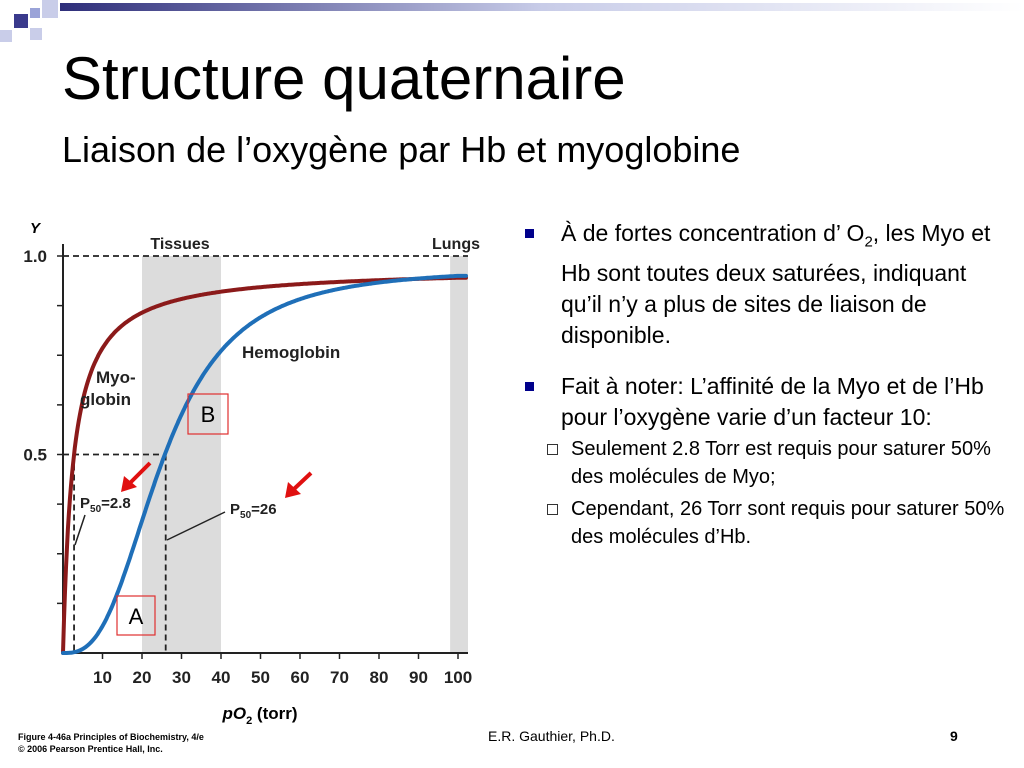 This screenshot has height=768, width=1024. I want to click on y-tick-label-1: 1.0, so click(35, 256).